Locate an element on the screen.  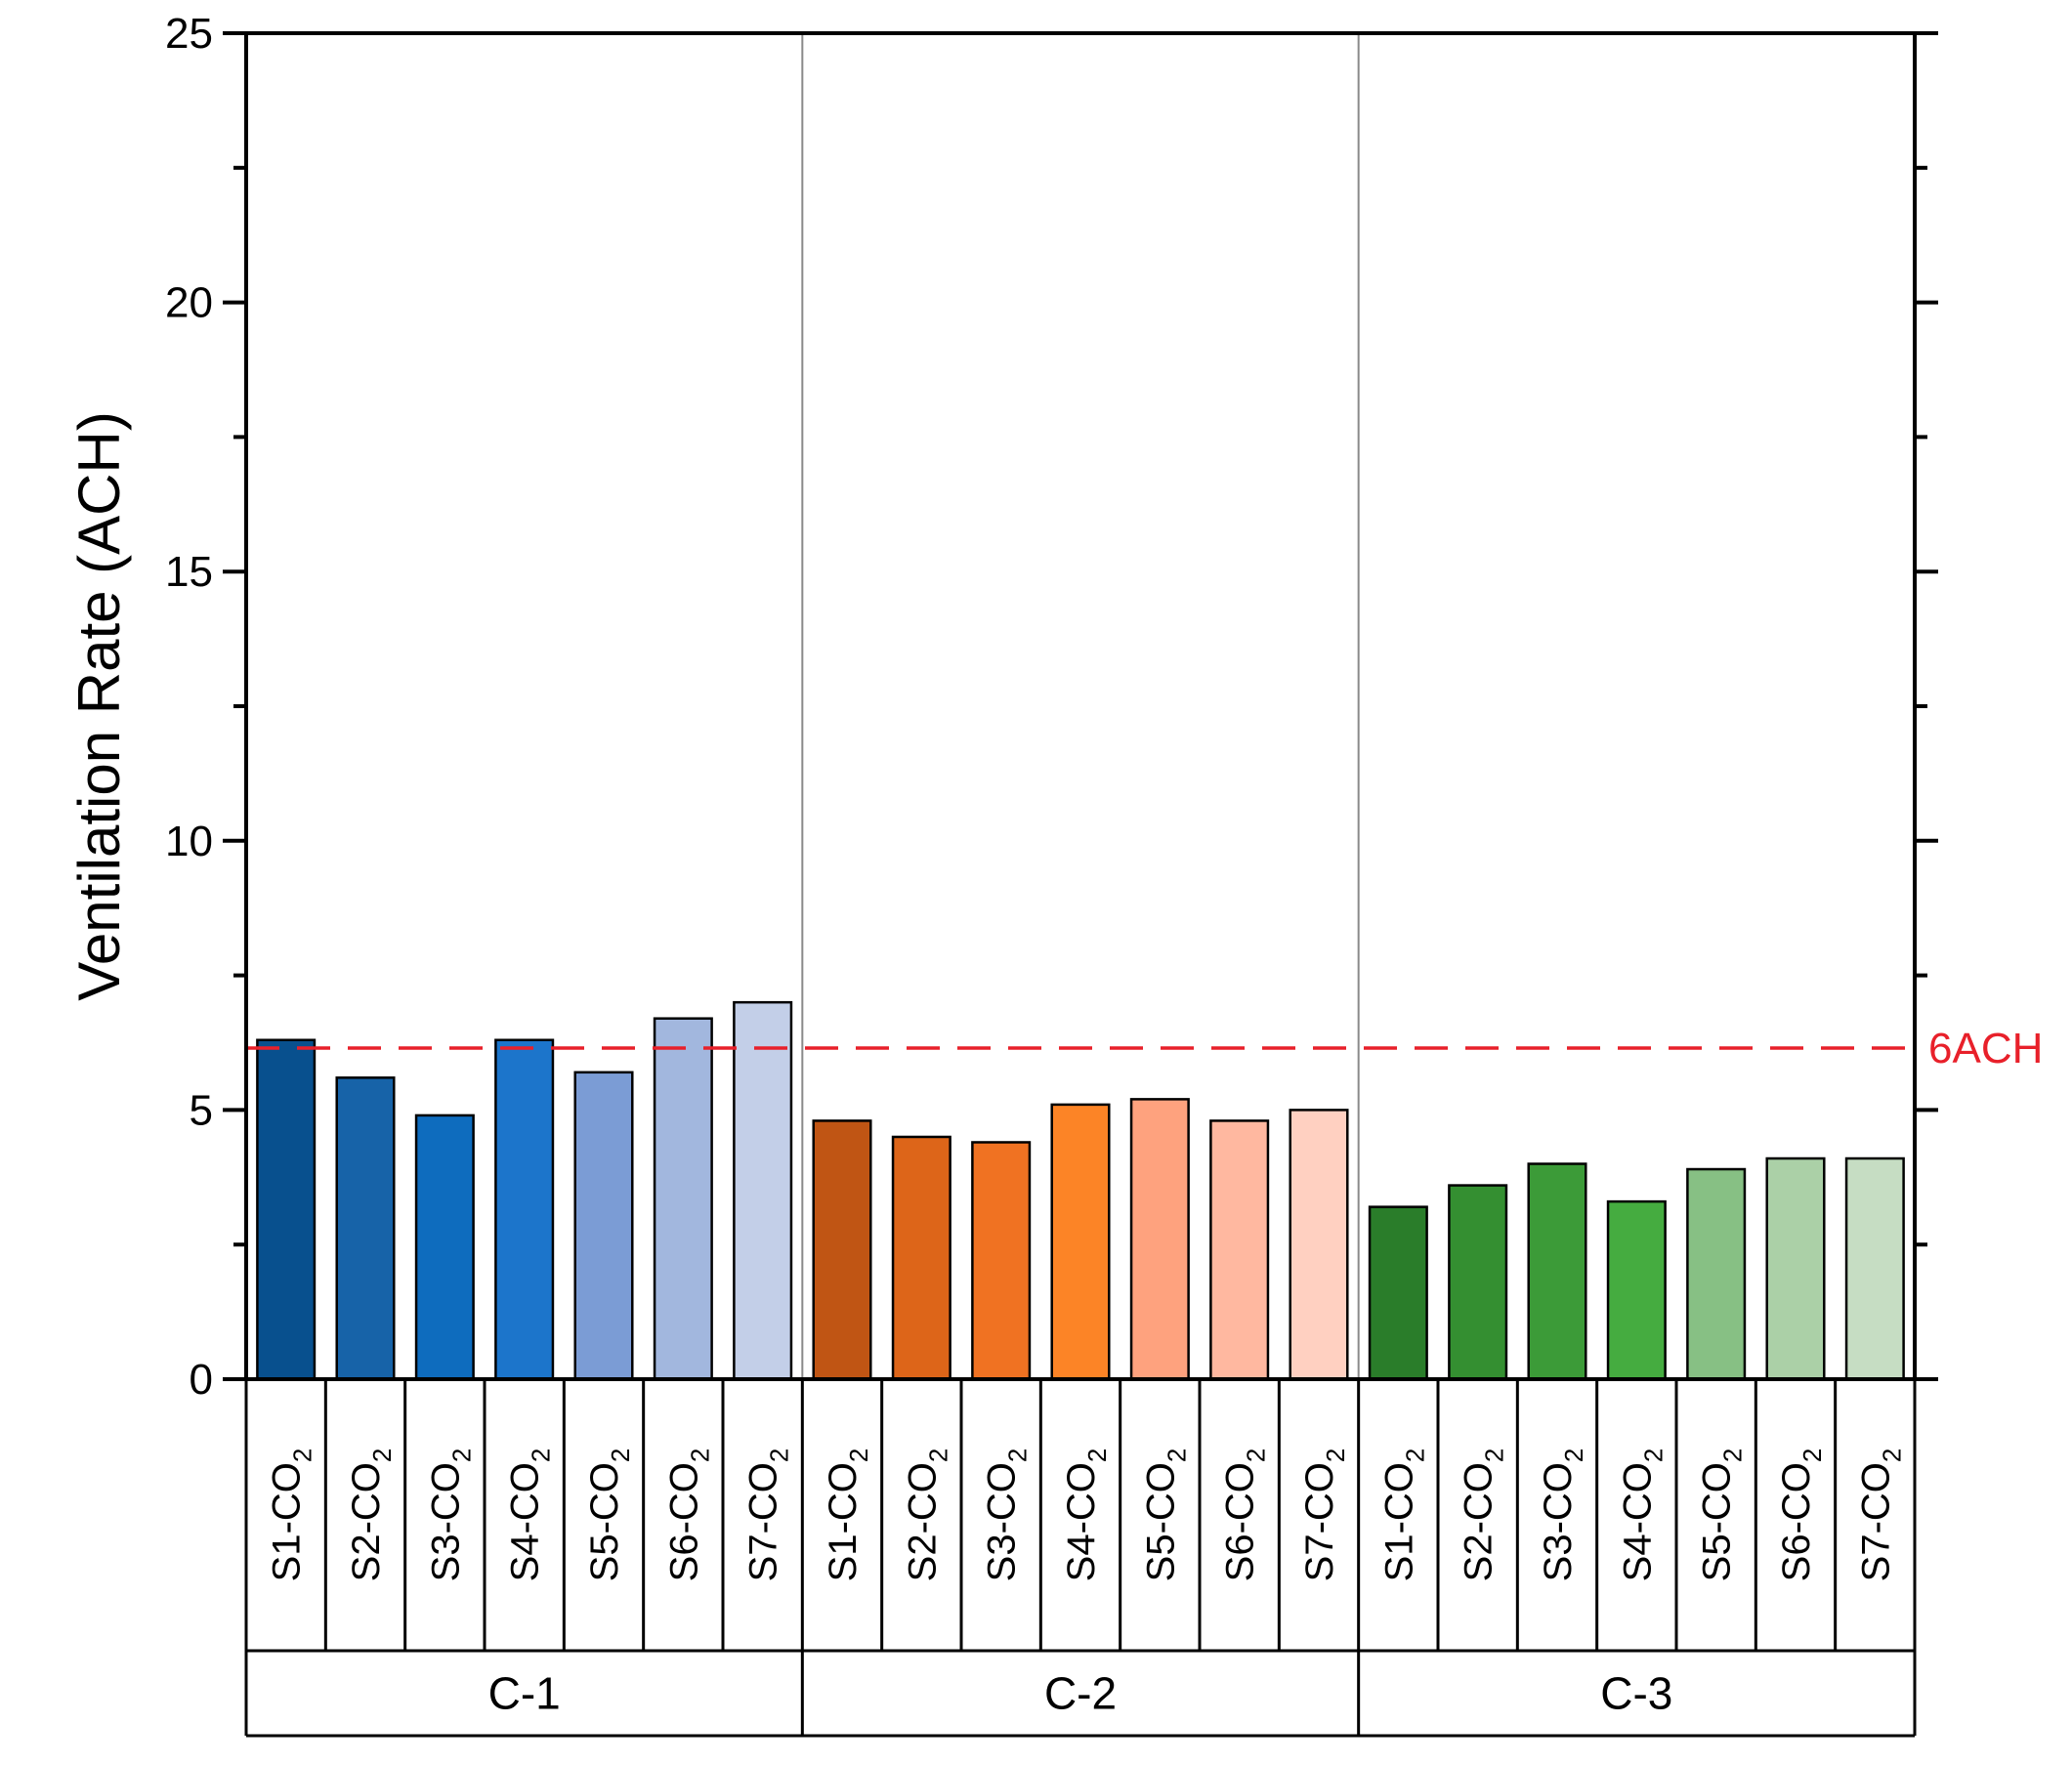
y-tick-label: 0 is located at coordinates (202, 1380).